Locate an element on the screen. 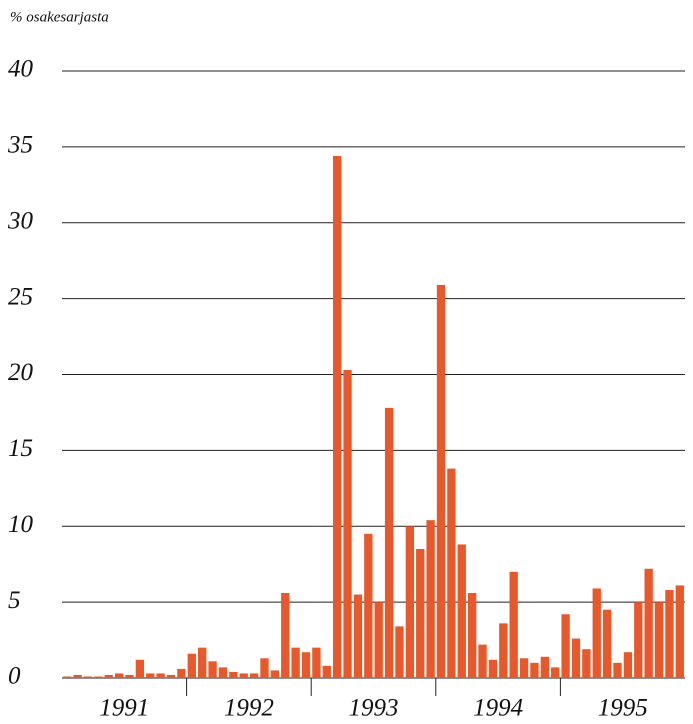  y-tick-label: 0 is located at coordinates (14, 676).